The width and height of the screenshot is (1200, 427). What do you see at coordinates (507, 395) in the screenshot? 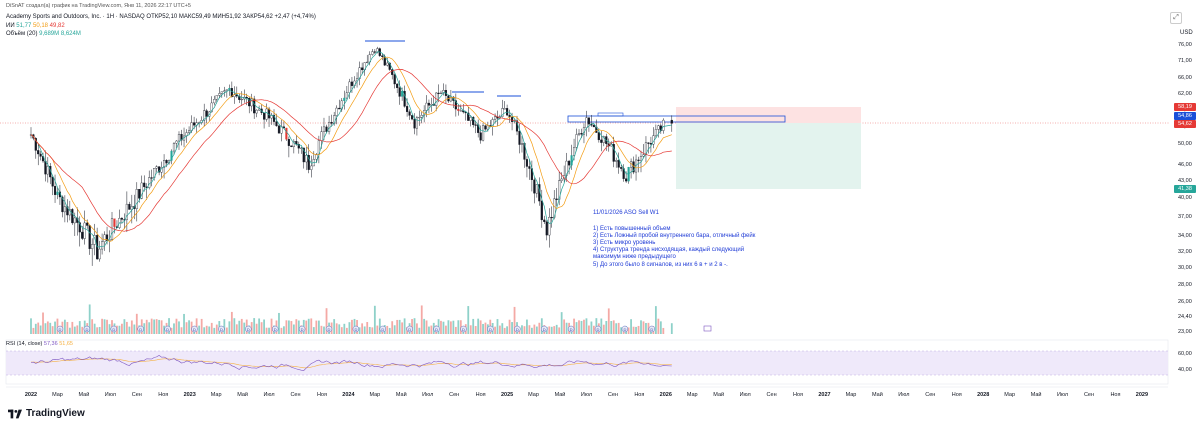
I see `time-tick-label: 2025` at bounding box center [507, 395].